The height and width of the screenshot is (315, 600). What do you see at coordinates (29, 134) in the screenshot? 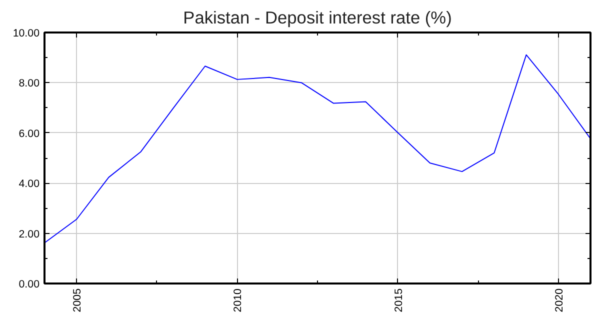
I see `y-tick-label: 6.00` at bounding box center [29, 134].